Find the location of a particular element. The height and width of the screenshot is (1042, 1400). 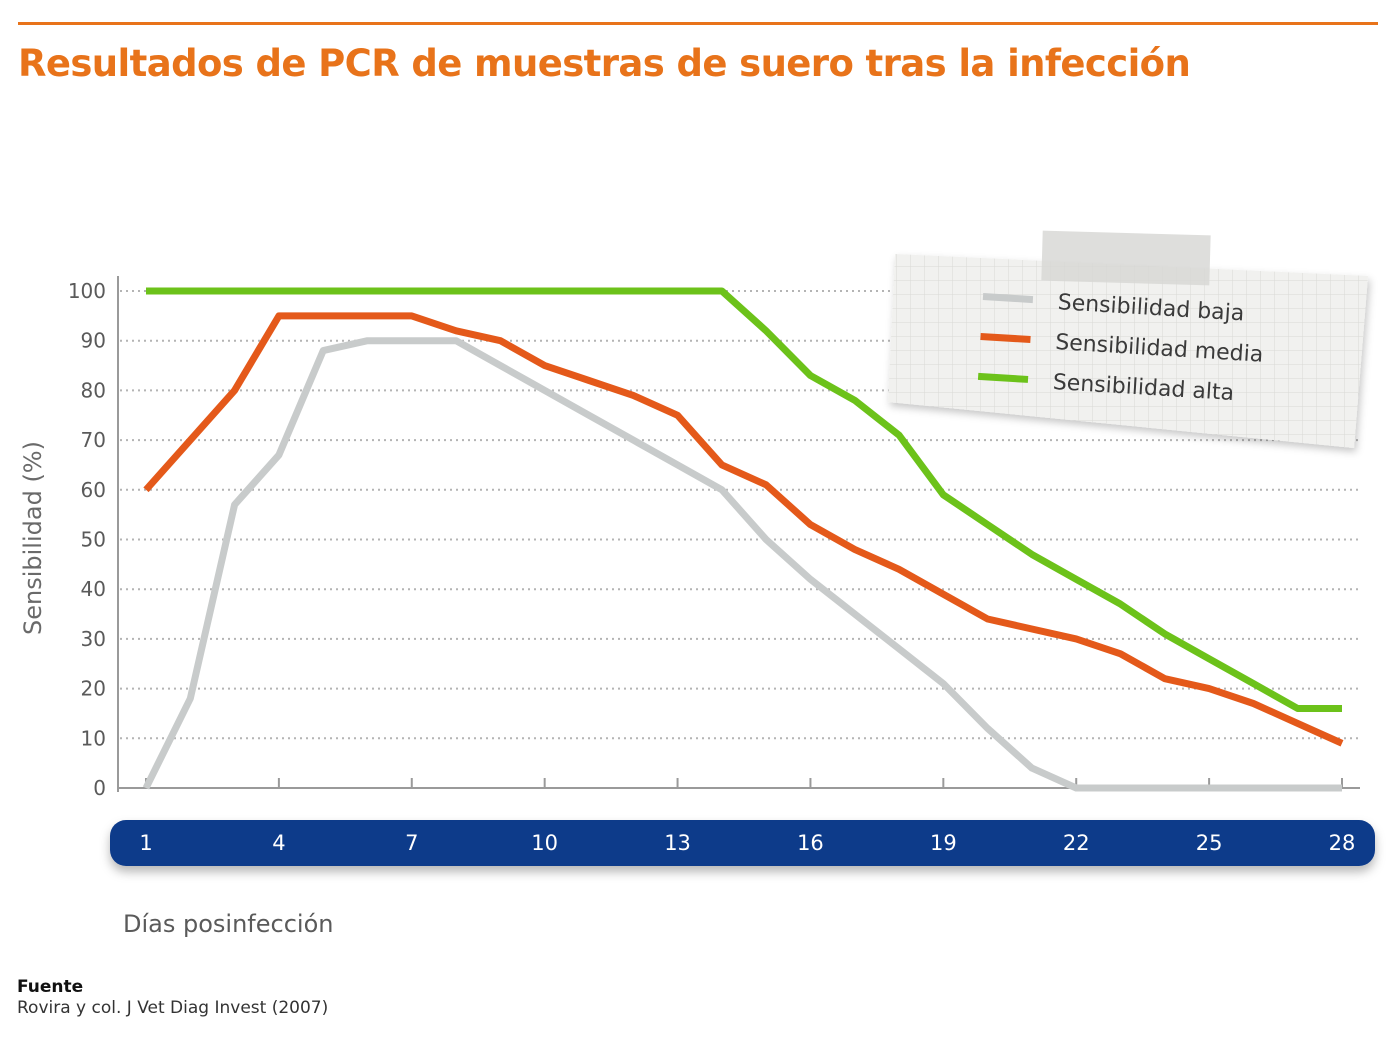

y-tick-label: 40 is located at coordinates (93, 589).